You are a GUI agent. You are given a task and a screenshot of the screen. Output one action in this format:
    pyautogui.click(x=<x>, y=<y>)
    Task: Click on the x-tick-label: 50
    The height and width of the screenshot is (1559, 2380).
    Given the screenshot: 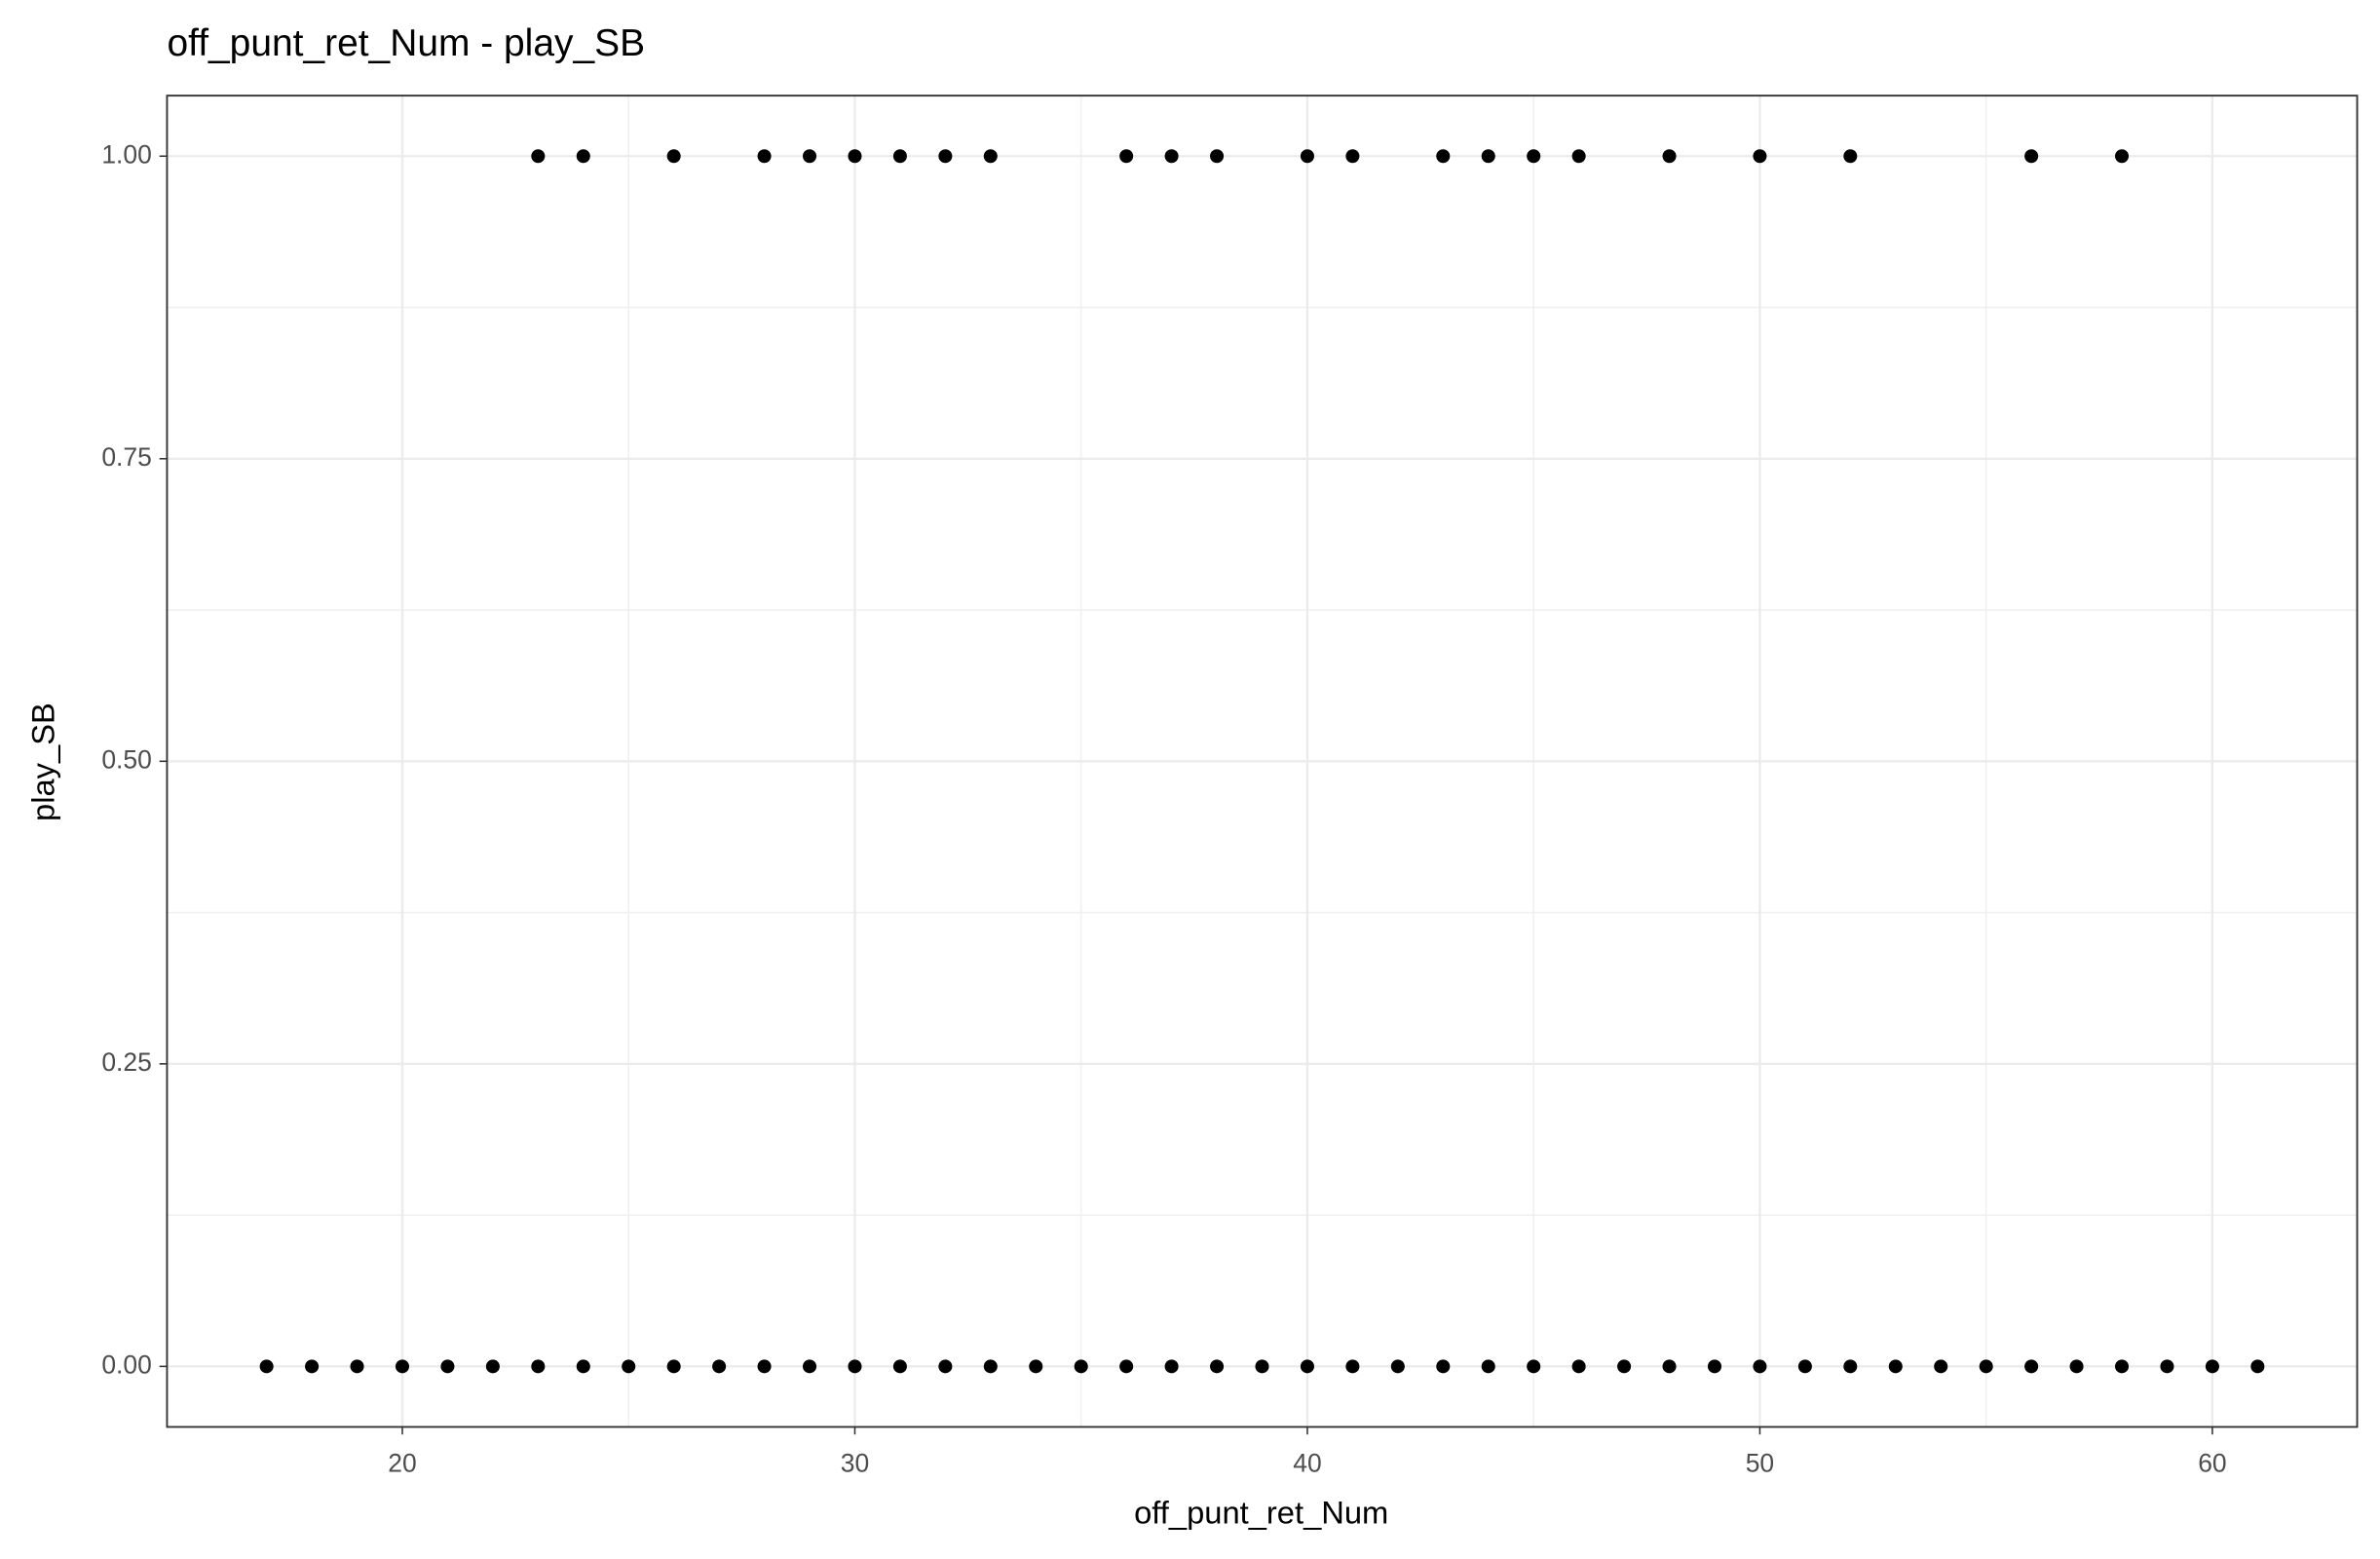 What is the action you would take?
    pyautogui.click(x=1760, y=1462)
    